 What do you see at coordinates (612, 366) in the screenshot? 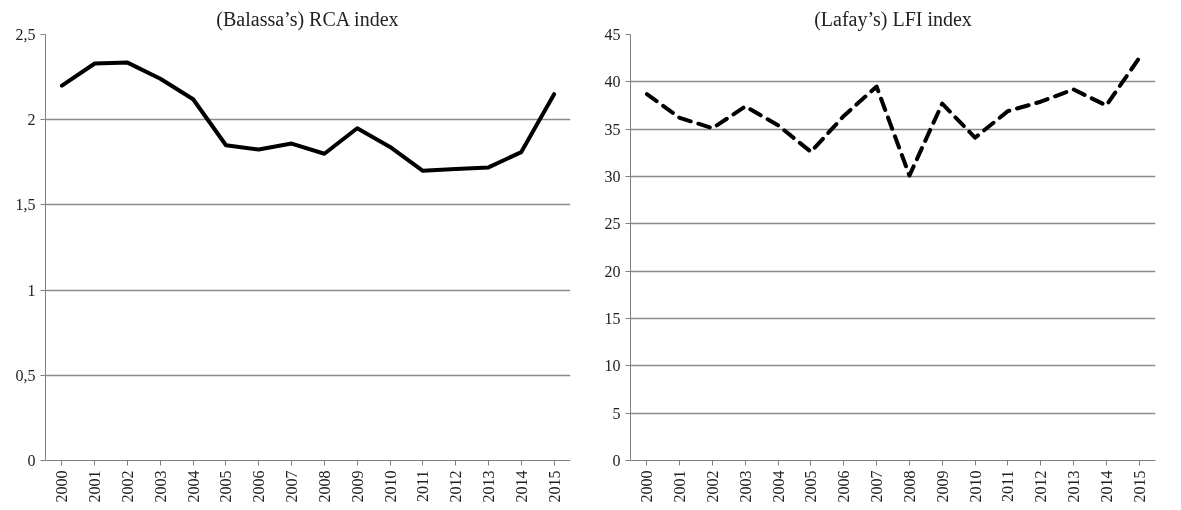
I see `y-tick-label: 10` at bounding box center [612, 366].